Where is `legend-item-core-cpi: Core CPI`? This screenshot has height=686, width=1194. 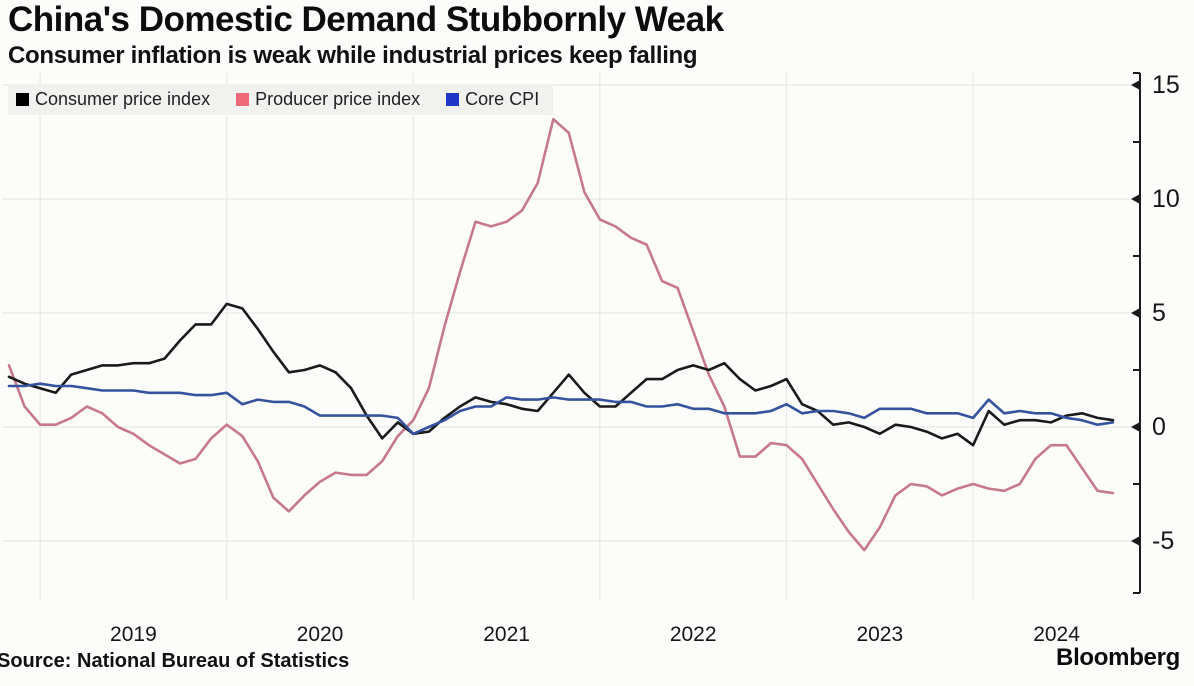 legend-item-core-cpi: Core CPI is located at coordinates (492, 99).